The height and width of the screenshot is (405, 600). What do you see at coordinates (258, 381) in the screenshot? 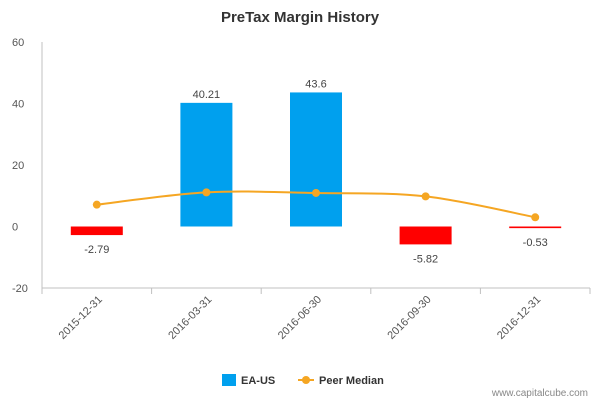
I see `legend-label-ea-us: EA-US` at bounding box center [258, 381].